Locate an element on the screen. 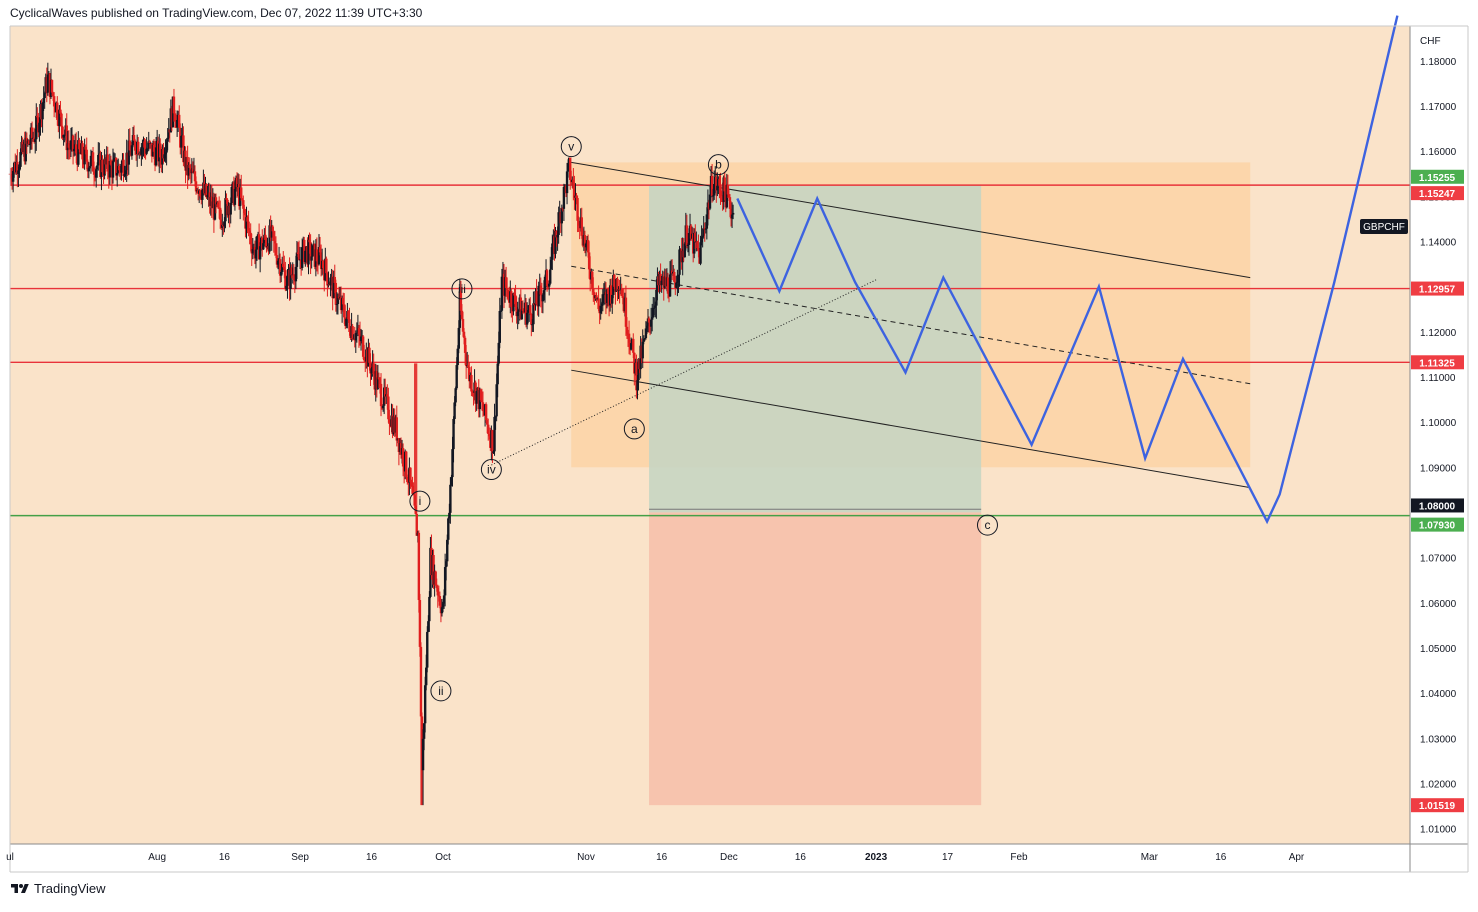 This screenshot has height=912, width=1478. footer-brand: TradingView is located at coordinates (58, 888).